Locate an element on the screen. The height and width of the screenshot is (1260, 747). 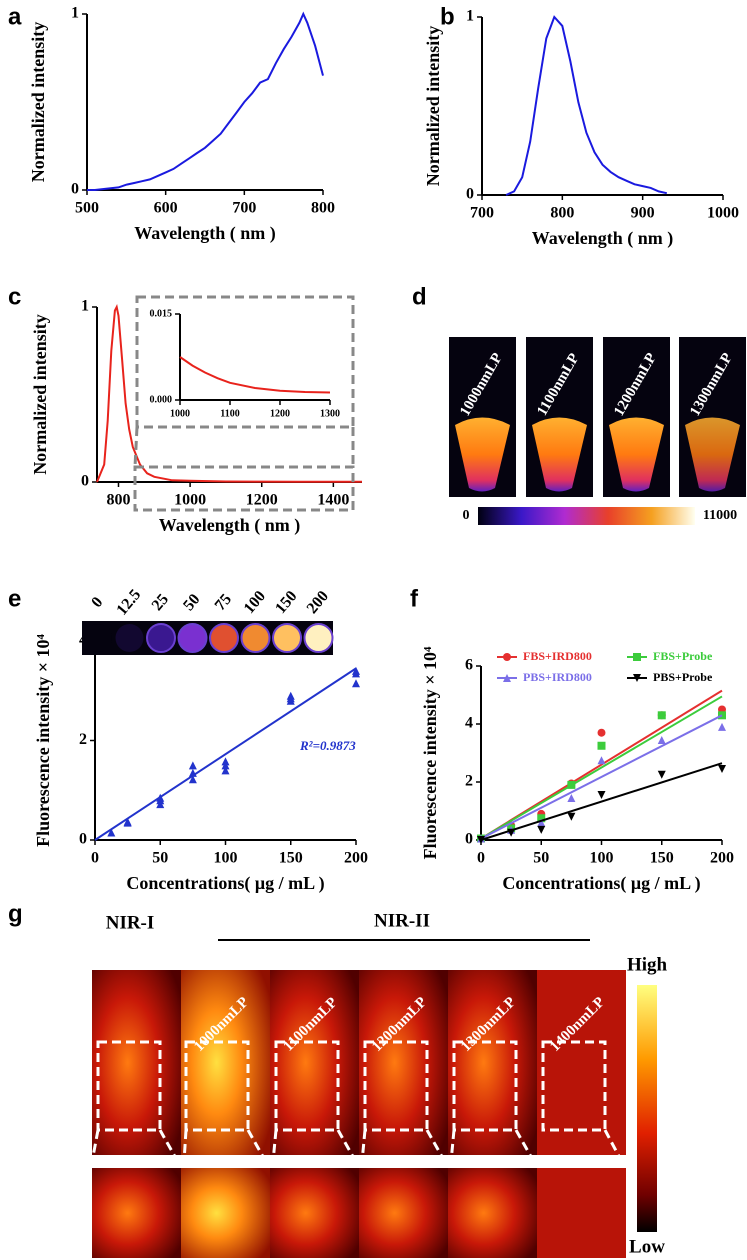
well-label: 100 is located at coordinates (255, 602).